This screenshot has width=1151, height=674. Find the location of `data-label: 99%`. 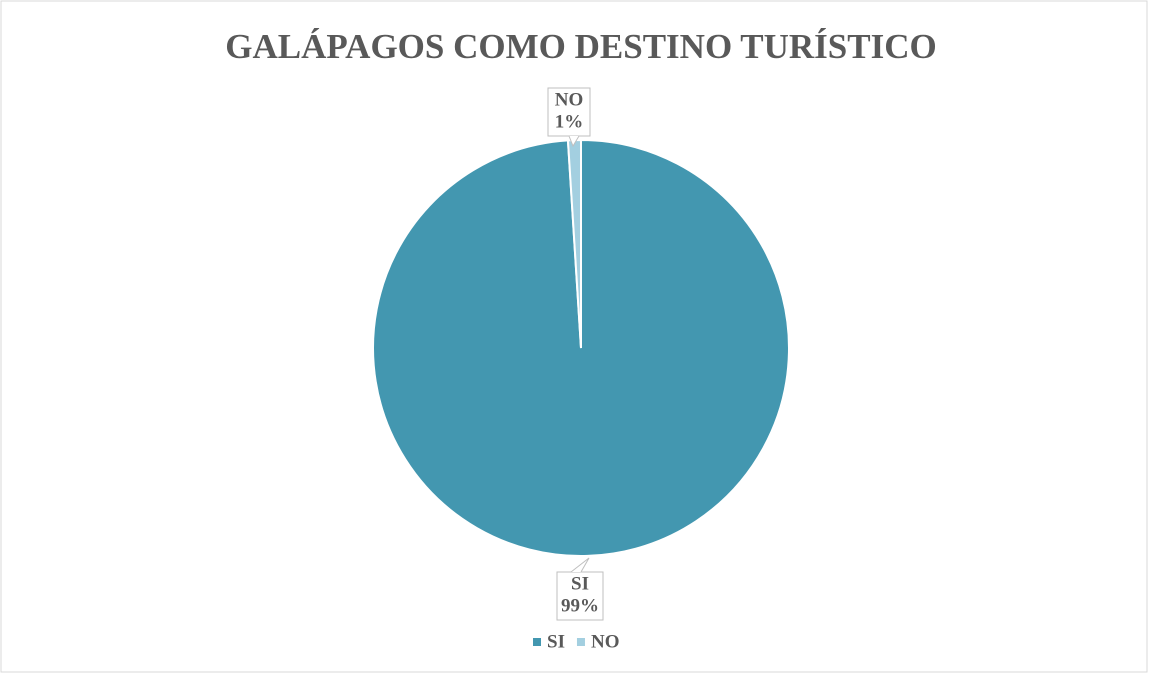

data-label: 99% is located at coordinates (580, 605).